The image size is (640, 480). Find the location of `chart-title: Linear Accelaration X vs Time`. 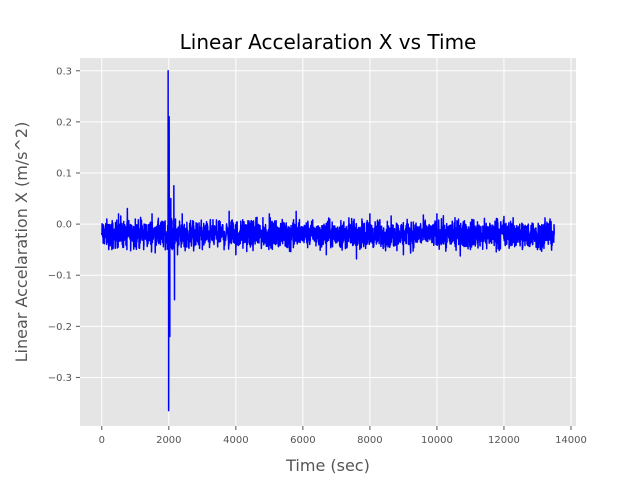

chart-title: Linear Accelaration X vs Time is located at coordinates (328, 42).